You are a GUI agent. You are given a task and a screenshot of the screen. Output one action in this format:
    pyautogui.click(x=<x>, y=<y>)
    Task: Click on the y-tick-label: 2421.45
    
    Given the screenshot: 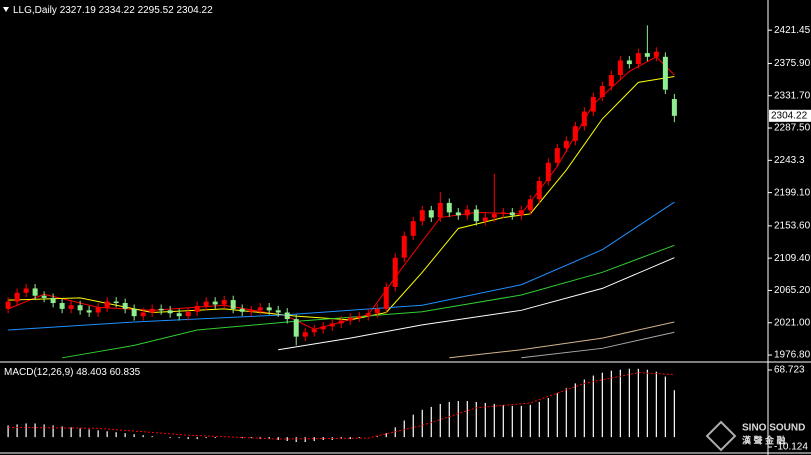 What is the action you would take?
    pyautogui.click(x=792, y=30)
    